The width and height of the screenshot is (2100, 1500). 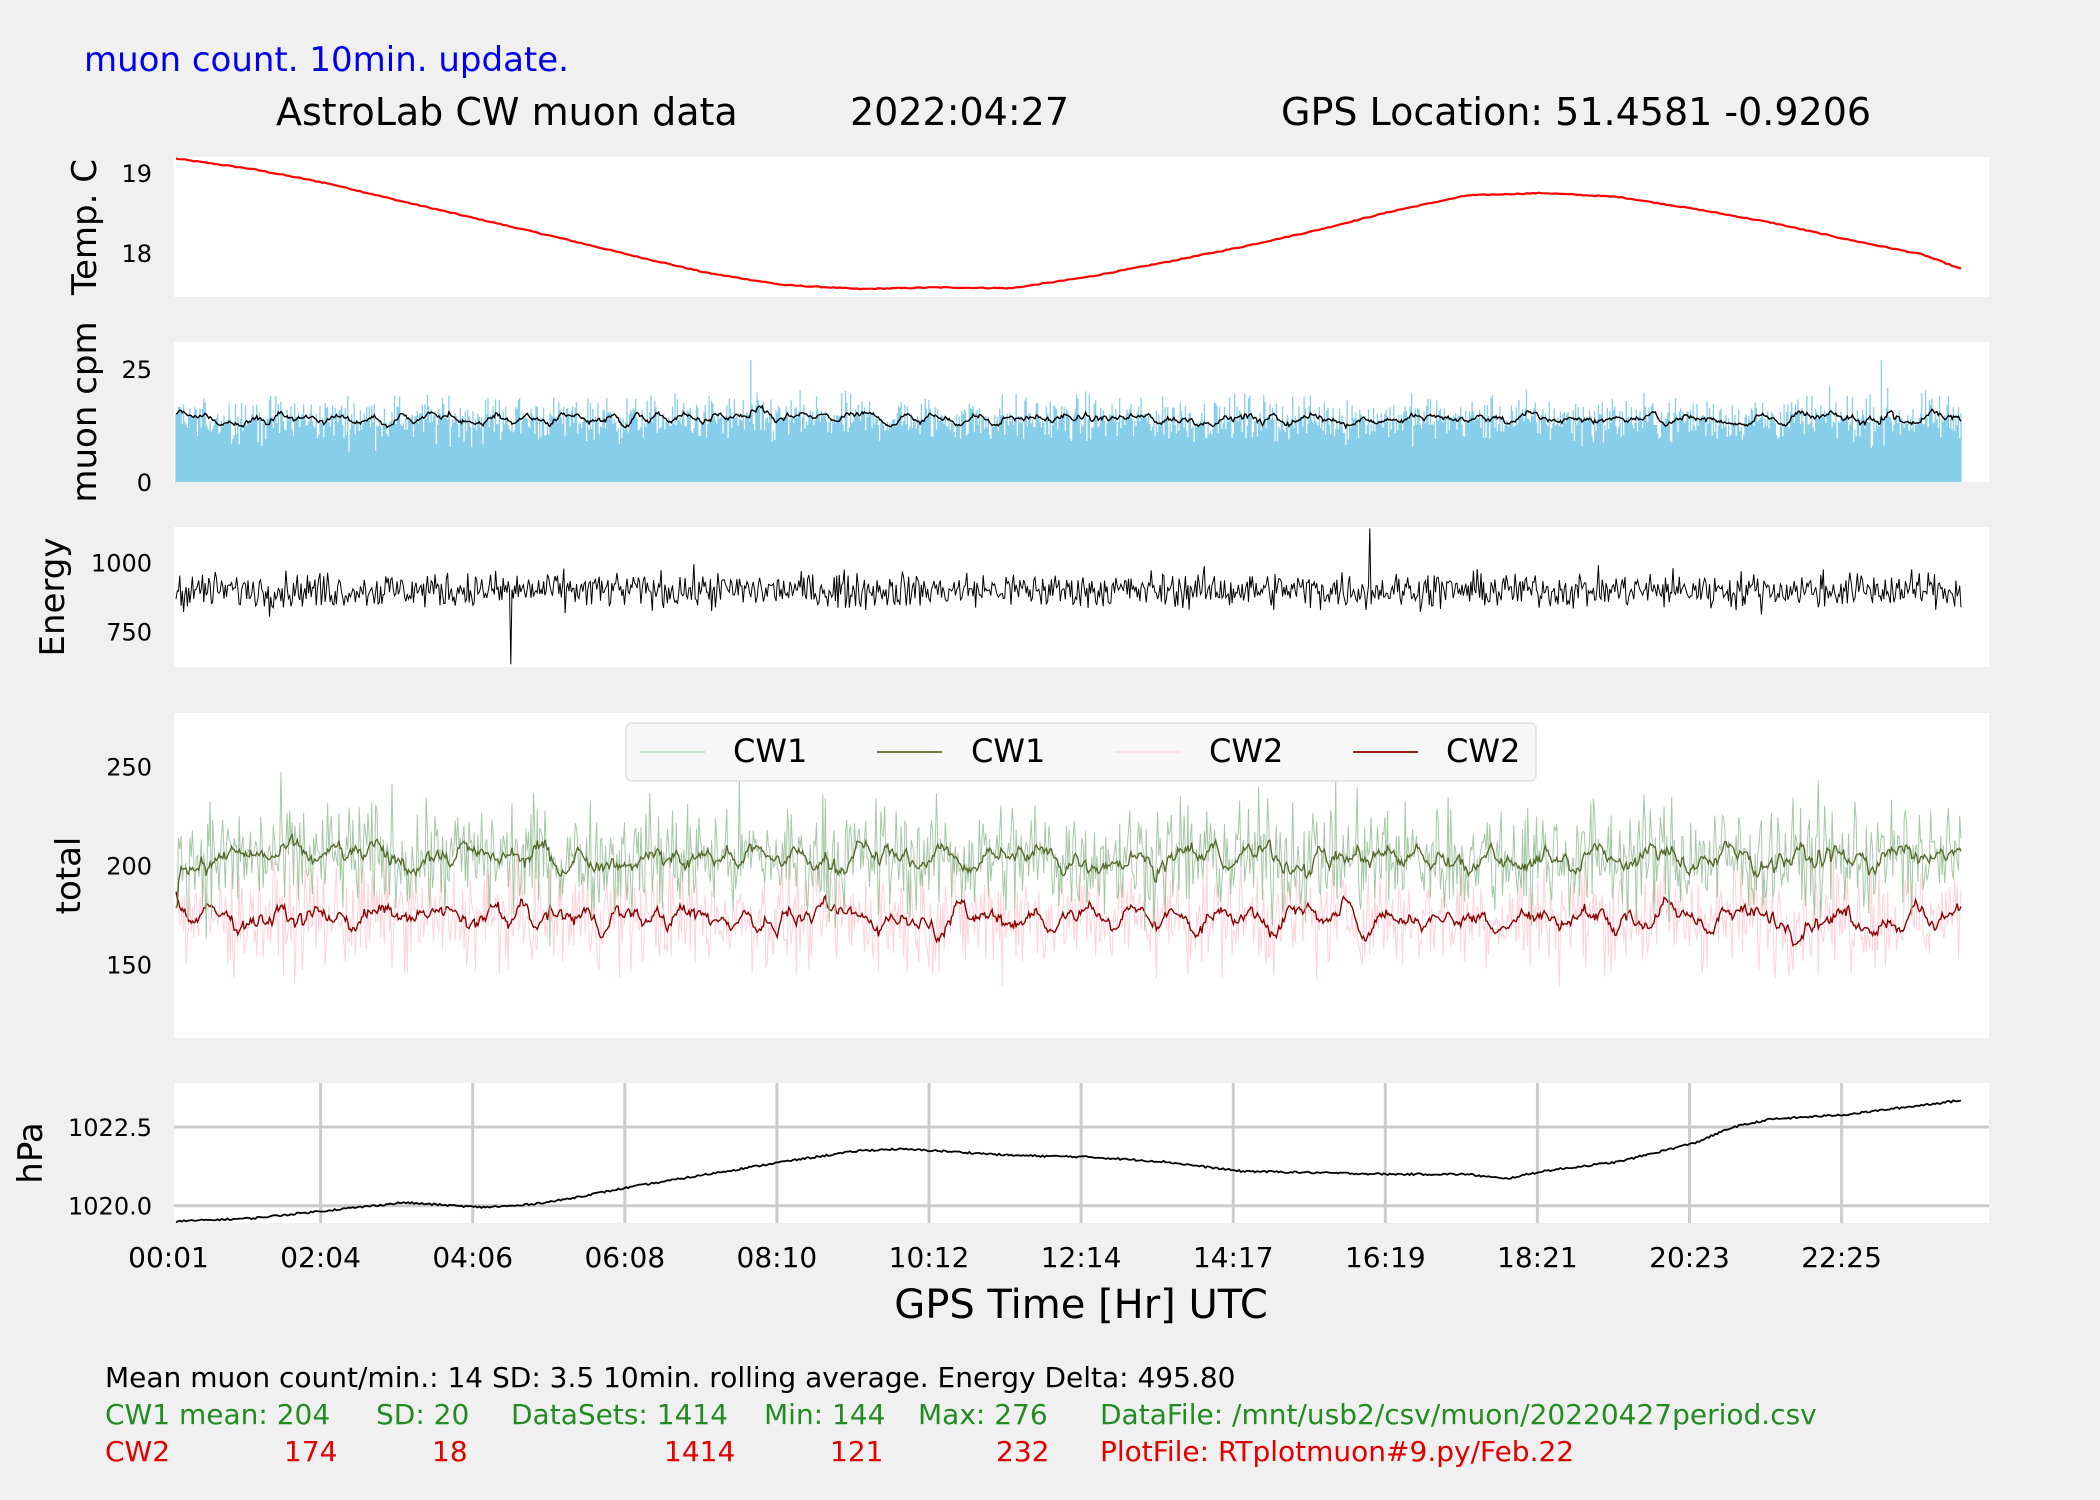 What do you see at coordinates (700, 1451) in the screenshot?
I see `cw2-datasets: 1414` at bounding box center [700, 1451].